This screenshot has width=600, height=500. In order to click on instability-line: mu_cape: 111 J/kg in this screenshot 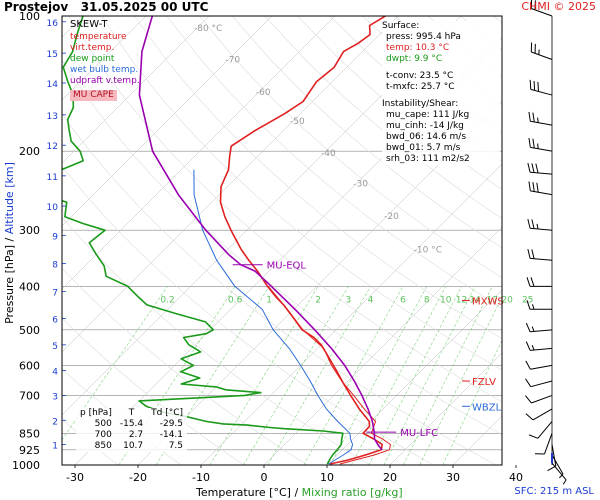, I will do `click(428, 115)`.